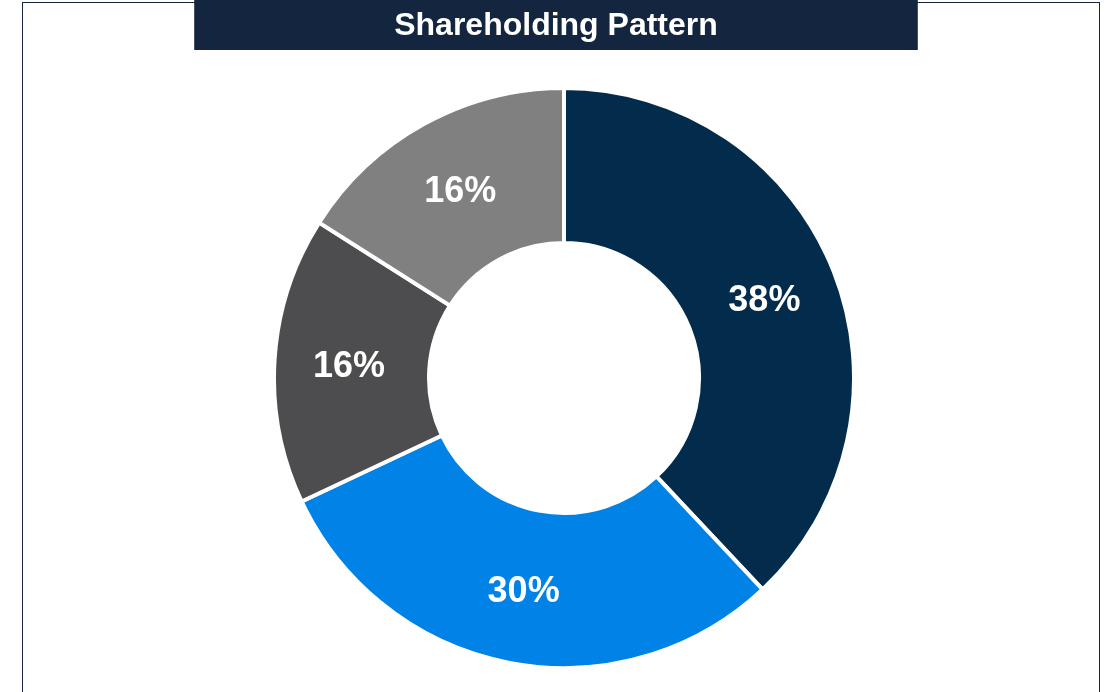  What do you see at coordinates (556, 24) in the screenshot?
I see `chart-title: Shareholding Pattern` at bounding box center [556, 24].